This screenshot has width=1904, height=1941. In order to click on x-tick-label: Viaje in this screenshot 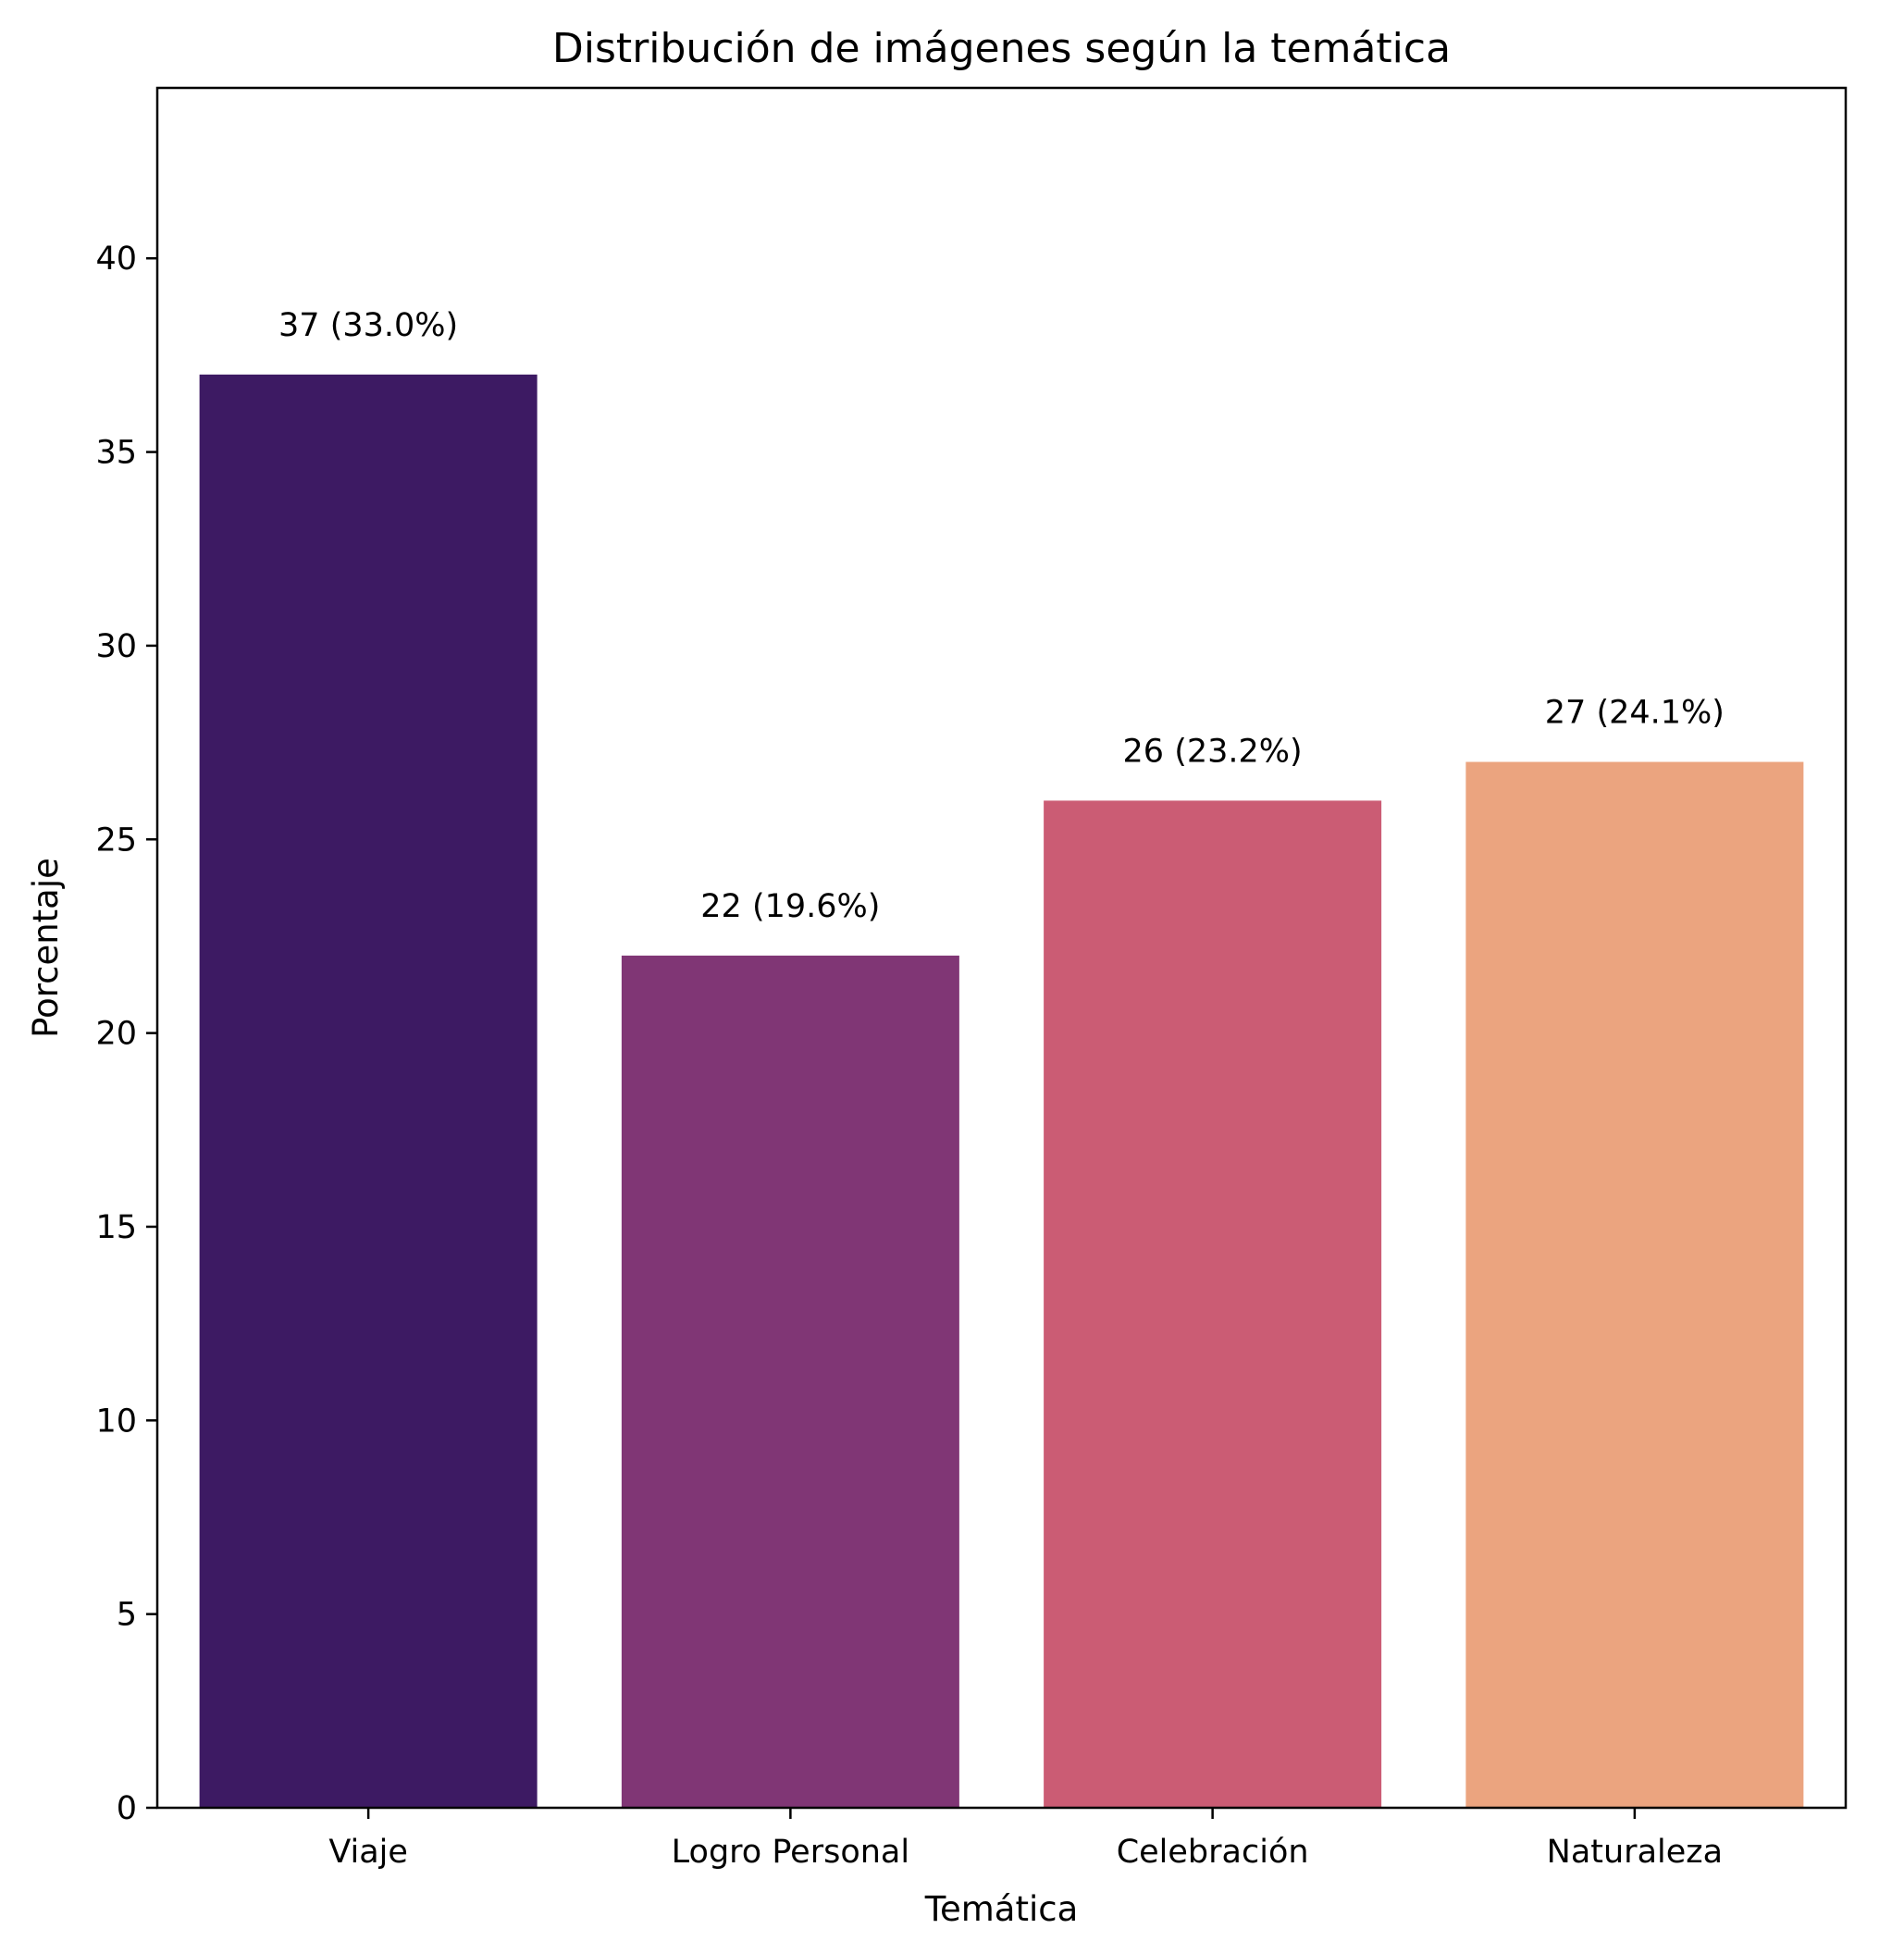, I will do `click(368, 1852)`.